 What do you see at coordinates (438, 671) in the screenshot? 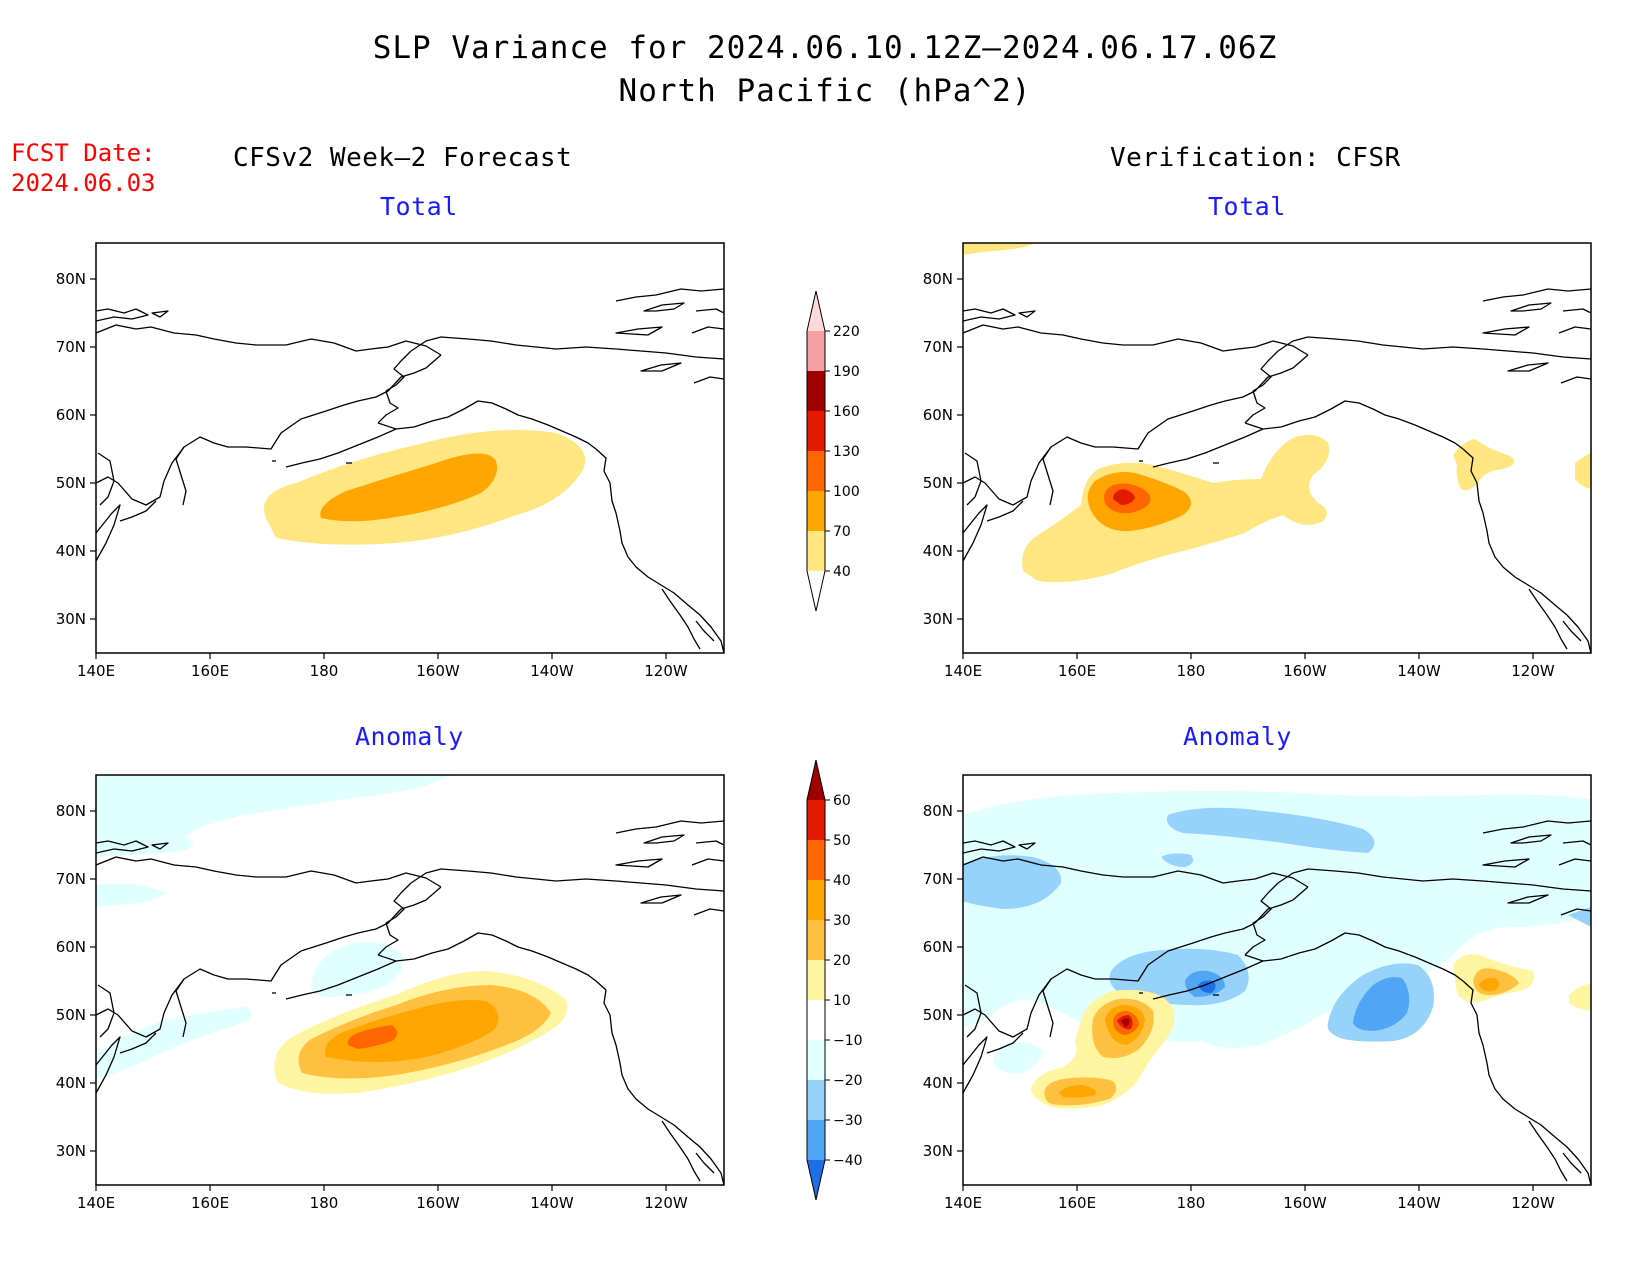
I see `forecast-total-lon-label: 160W` at bounding box center [438, 671].